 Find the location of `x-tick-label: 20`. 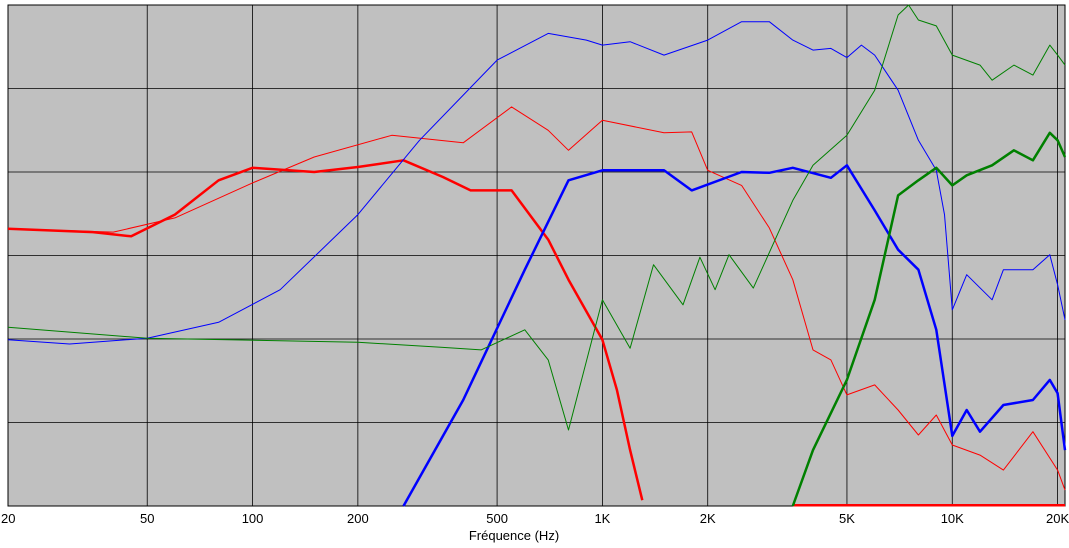

x-tick-label: 20 is located at coordinates (8, 518).